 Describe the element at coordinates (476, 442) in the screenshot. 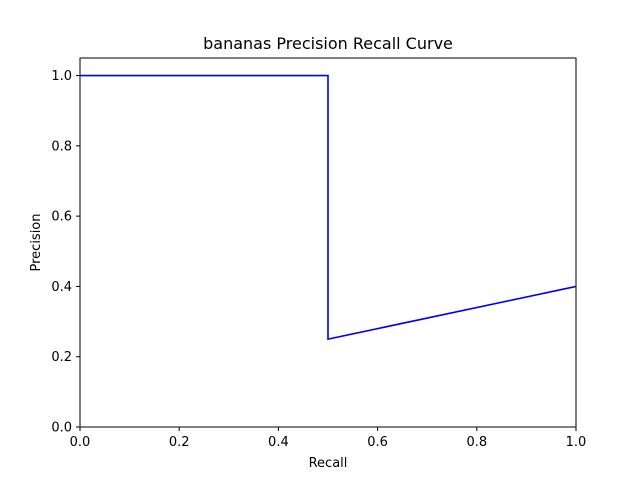

I see `x-tick-label: 0.8` at that location.